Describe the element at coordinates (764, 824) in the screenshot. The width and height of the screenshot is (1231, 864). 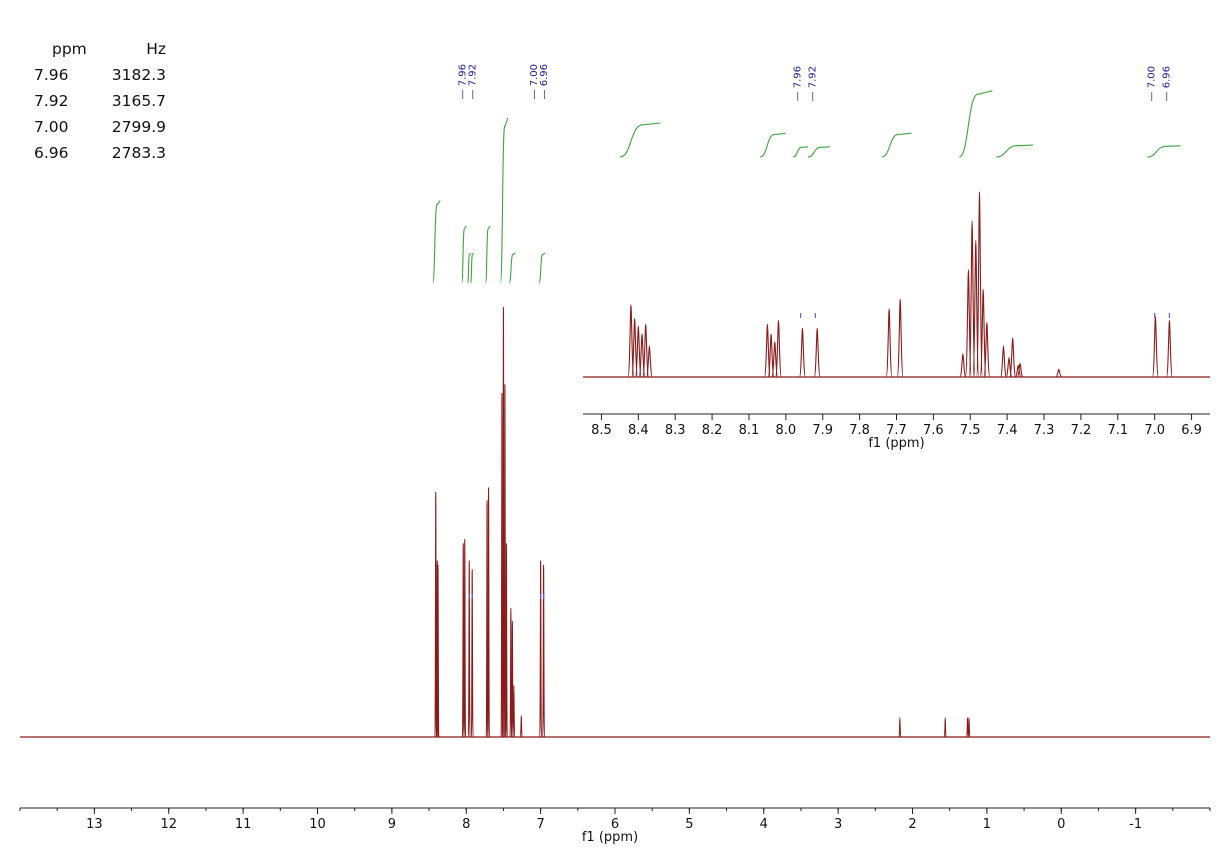
I see `main-tick-label: 4` at that location.